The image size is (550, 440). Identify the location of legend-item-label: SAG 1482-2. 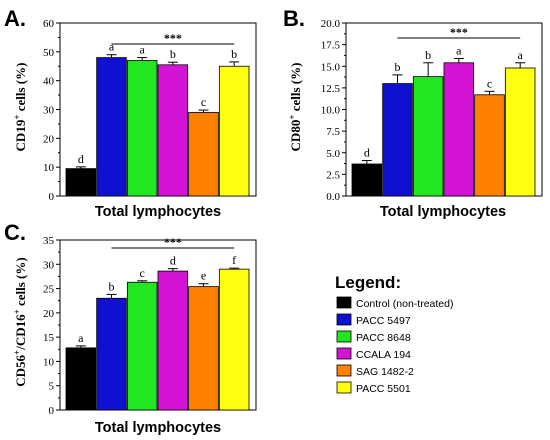
(385, 372).